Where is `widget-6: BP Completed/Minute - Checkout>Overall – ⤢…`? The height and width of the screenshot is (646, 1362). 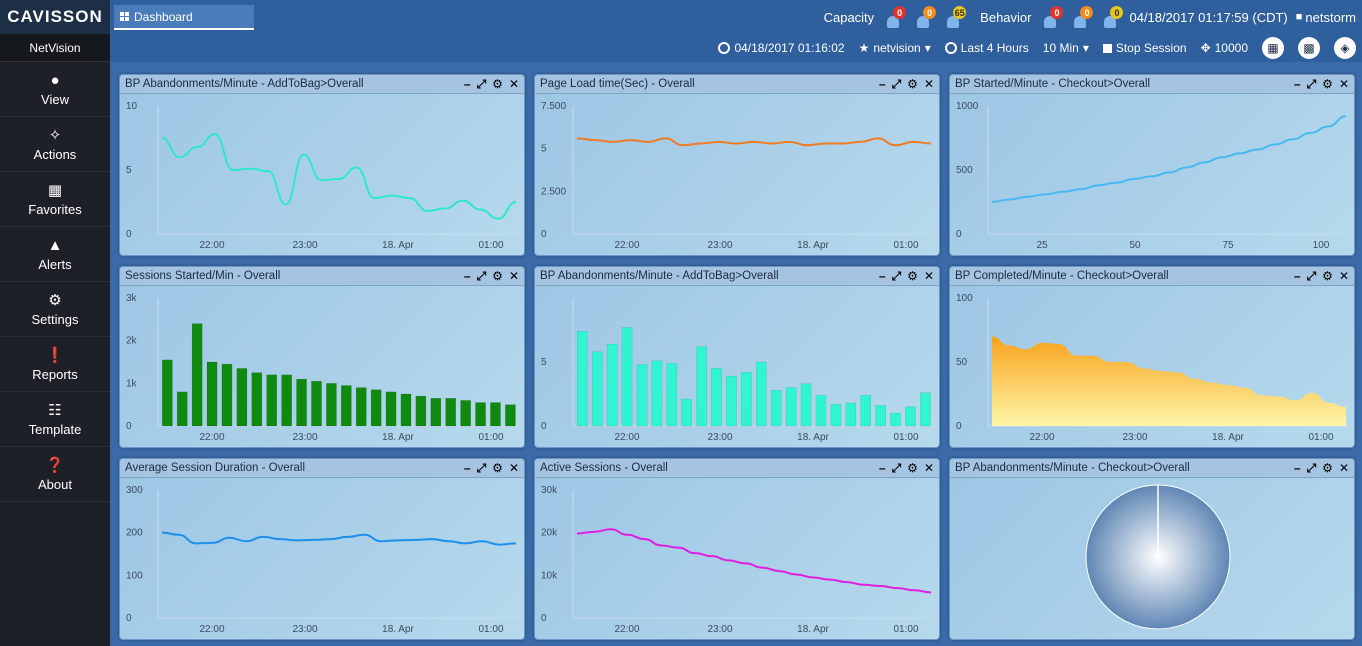
widget-6: BP Completed/Minute - Checkout>Overall – ⤢… is located at coordinates (1152, 357).